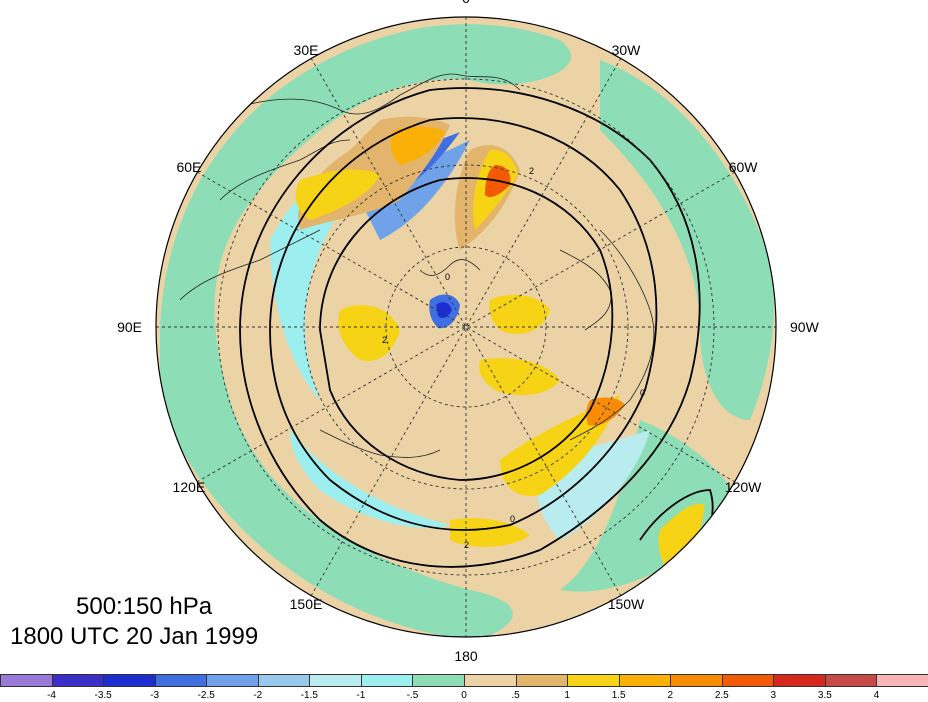  What do you see at coordinates (515, 695) in the screenshot?
I see `colorbar-tick-label: .5` at bounding box center [515, 695].